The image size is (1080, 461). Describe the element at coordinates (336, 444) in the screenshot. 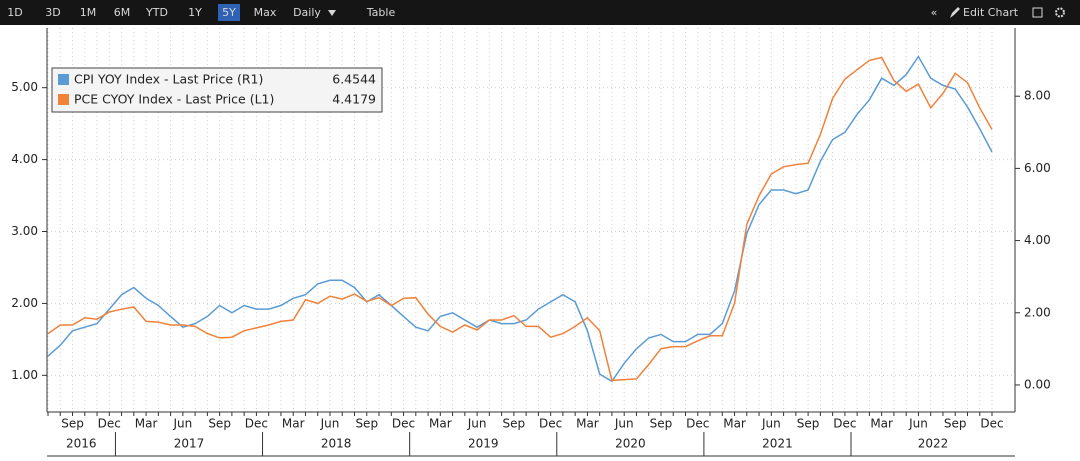

I see `year-label: 2018` at that location.